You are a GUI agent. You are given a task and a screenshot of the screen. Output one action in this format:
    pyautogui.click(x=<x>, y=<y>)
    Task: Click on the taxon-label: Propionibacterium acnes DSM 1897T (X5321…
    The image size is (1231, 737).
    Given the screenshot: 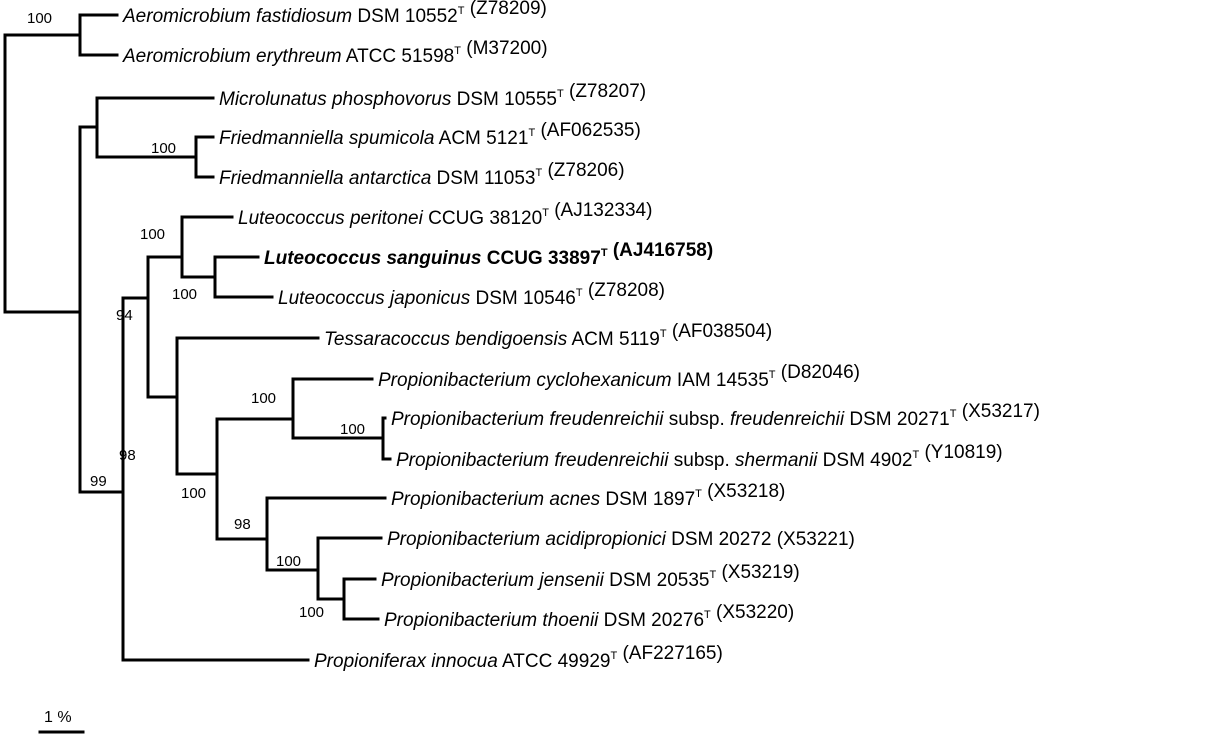 What is the action you would take?
    pyautogui.click(x=588, y=495)
    